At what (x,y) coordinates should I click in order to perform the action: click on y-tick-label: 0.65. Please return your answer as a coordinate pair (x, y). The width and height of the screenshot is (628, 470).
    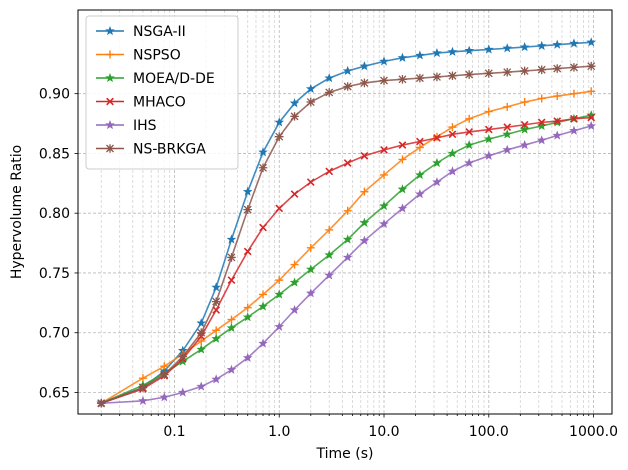
    Looking at the image, I should click on (54, 393).